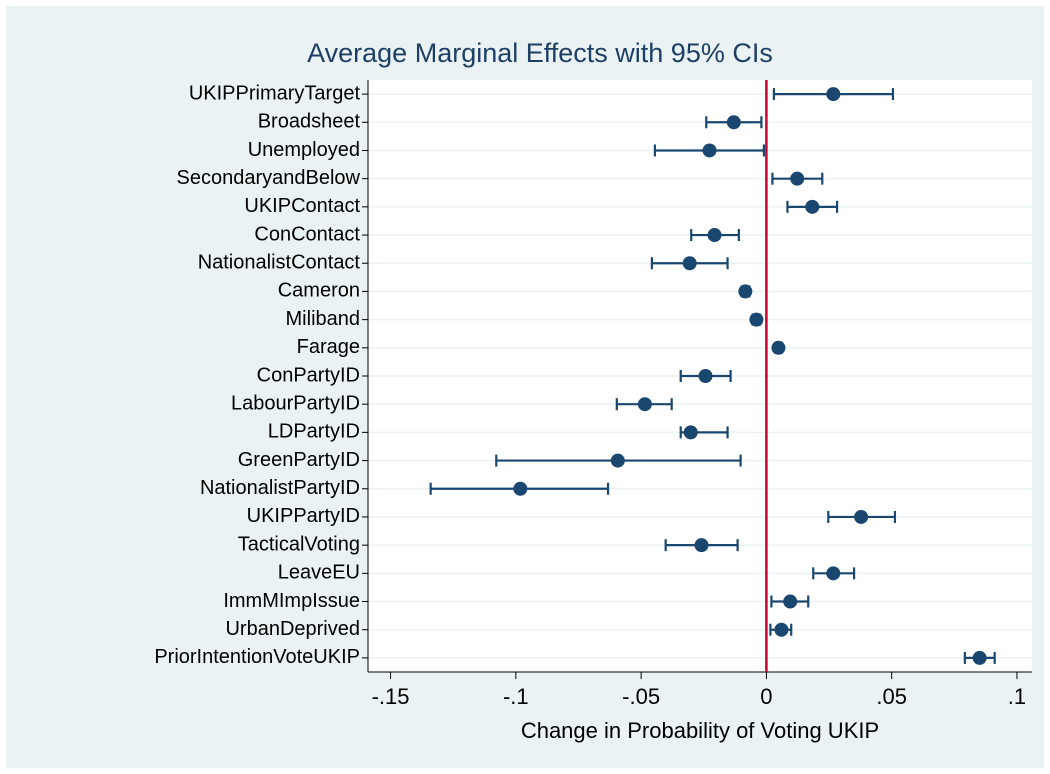 Image resolution: width=1050 pixels, height=774 pixels. I want to click on y-tick-label: UKIPPartyID, so click(303, 516).